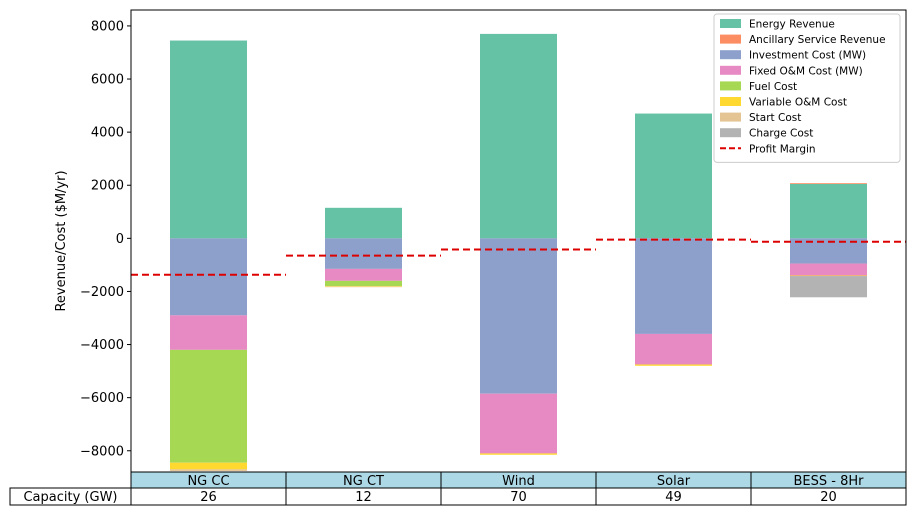  Describe the element at coordinates (208, 277) in the screenshot. I see `bar-investment-cost-mw-ng-cc` at that location.